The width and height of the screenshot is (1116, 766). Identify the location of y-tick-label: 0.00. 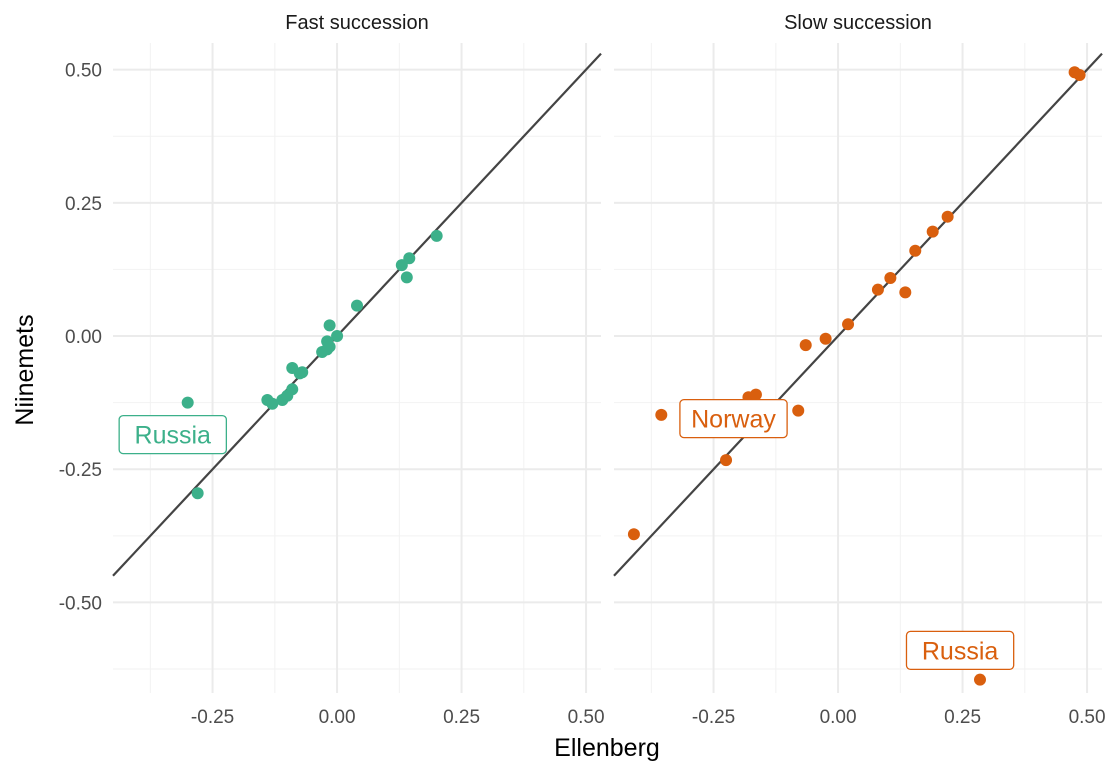
(83, 337).